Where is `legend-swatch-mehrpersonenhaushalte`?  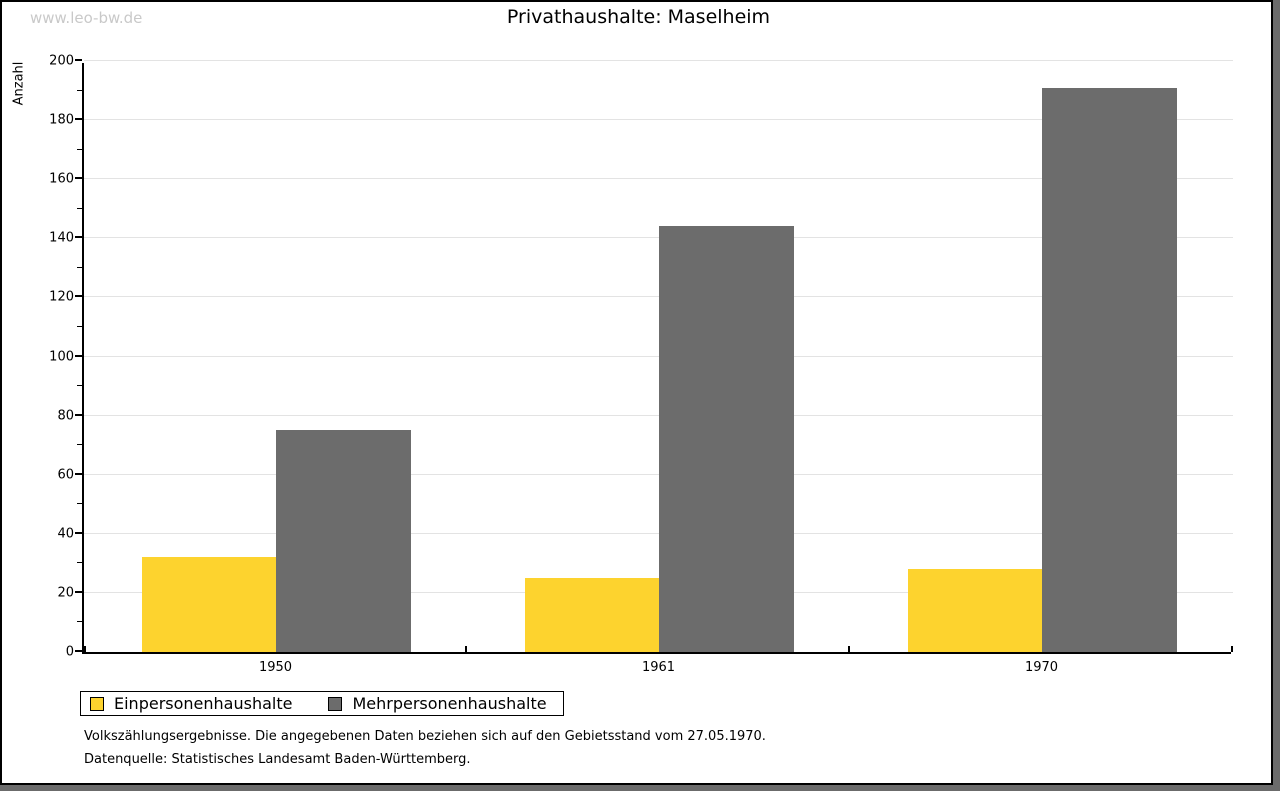 legend-swatch-mehrpersonenhaushalte is located at coordinates (335, 703).